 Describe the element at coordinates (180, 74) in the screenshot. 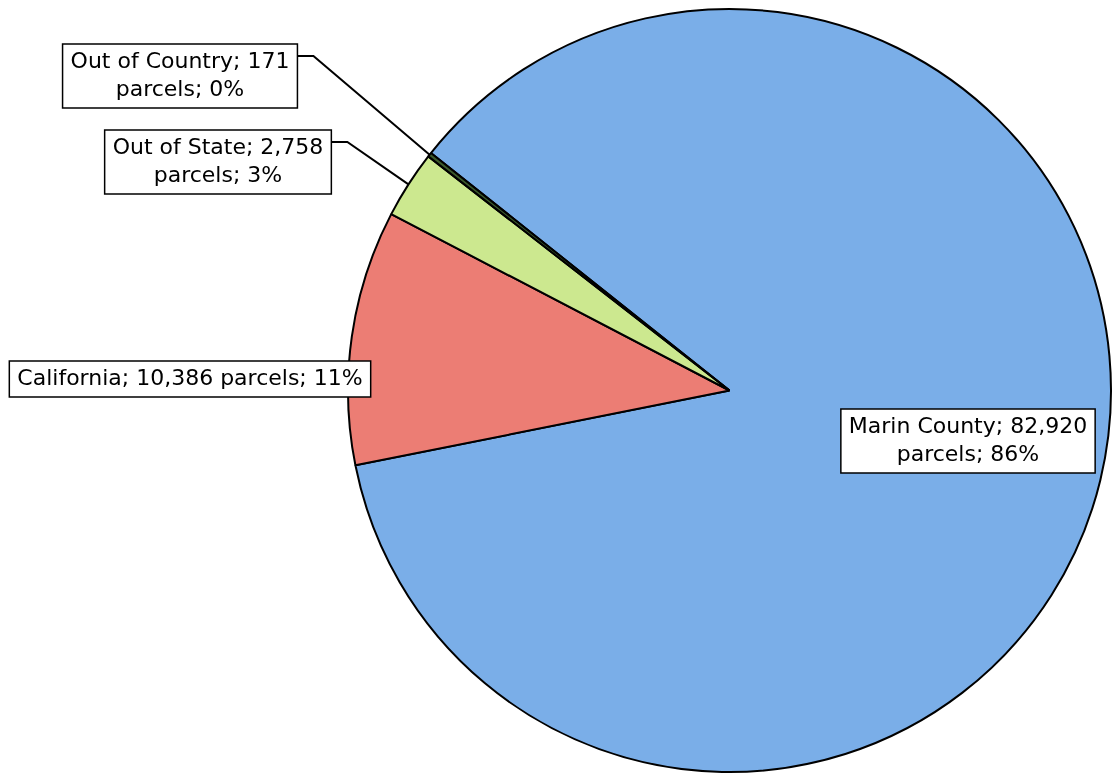

I see `slice-label: Out of Country; 171 parcels; 0%` at that location.